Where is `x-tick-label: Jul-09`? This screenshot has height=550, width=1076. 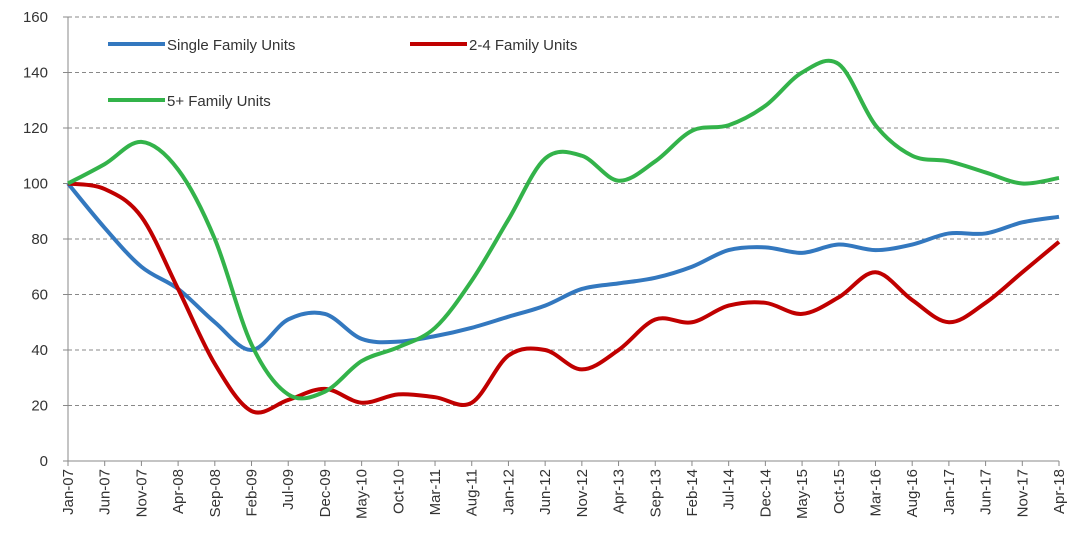 x-tick-label: Jul-09 is located at coordinates (288, 489).